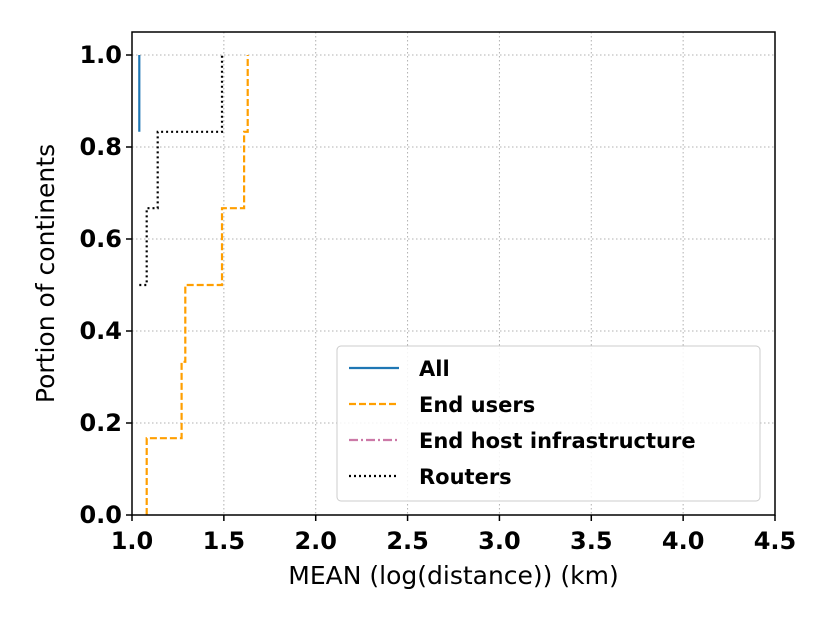  What do you see at coordinates (100, 147) in the screenshot?
I see `y-tick-label: 0.8` at bounding box center [100, 147].